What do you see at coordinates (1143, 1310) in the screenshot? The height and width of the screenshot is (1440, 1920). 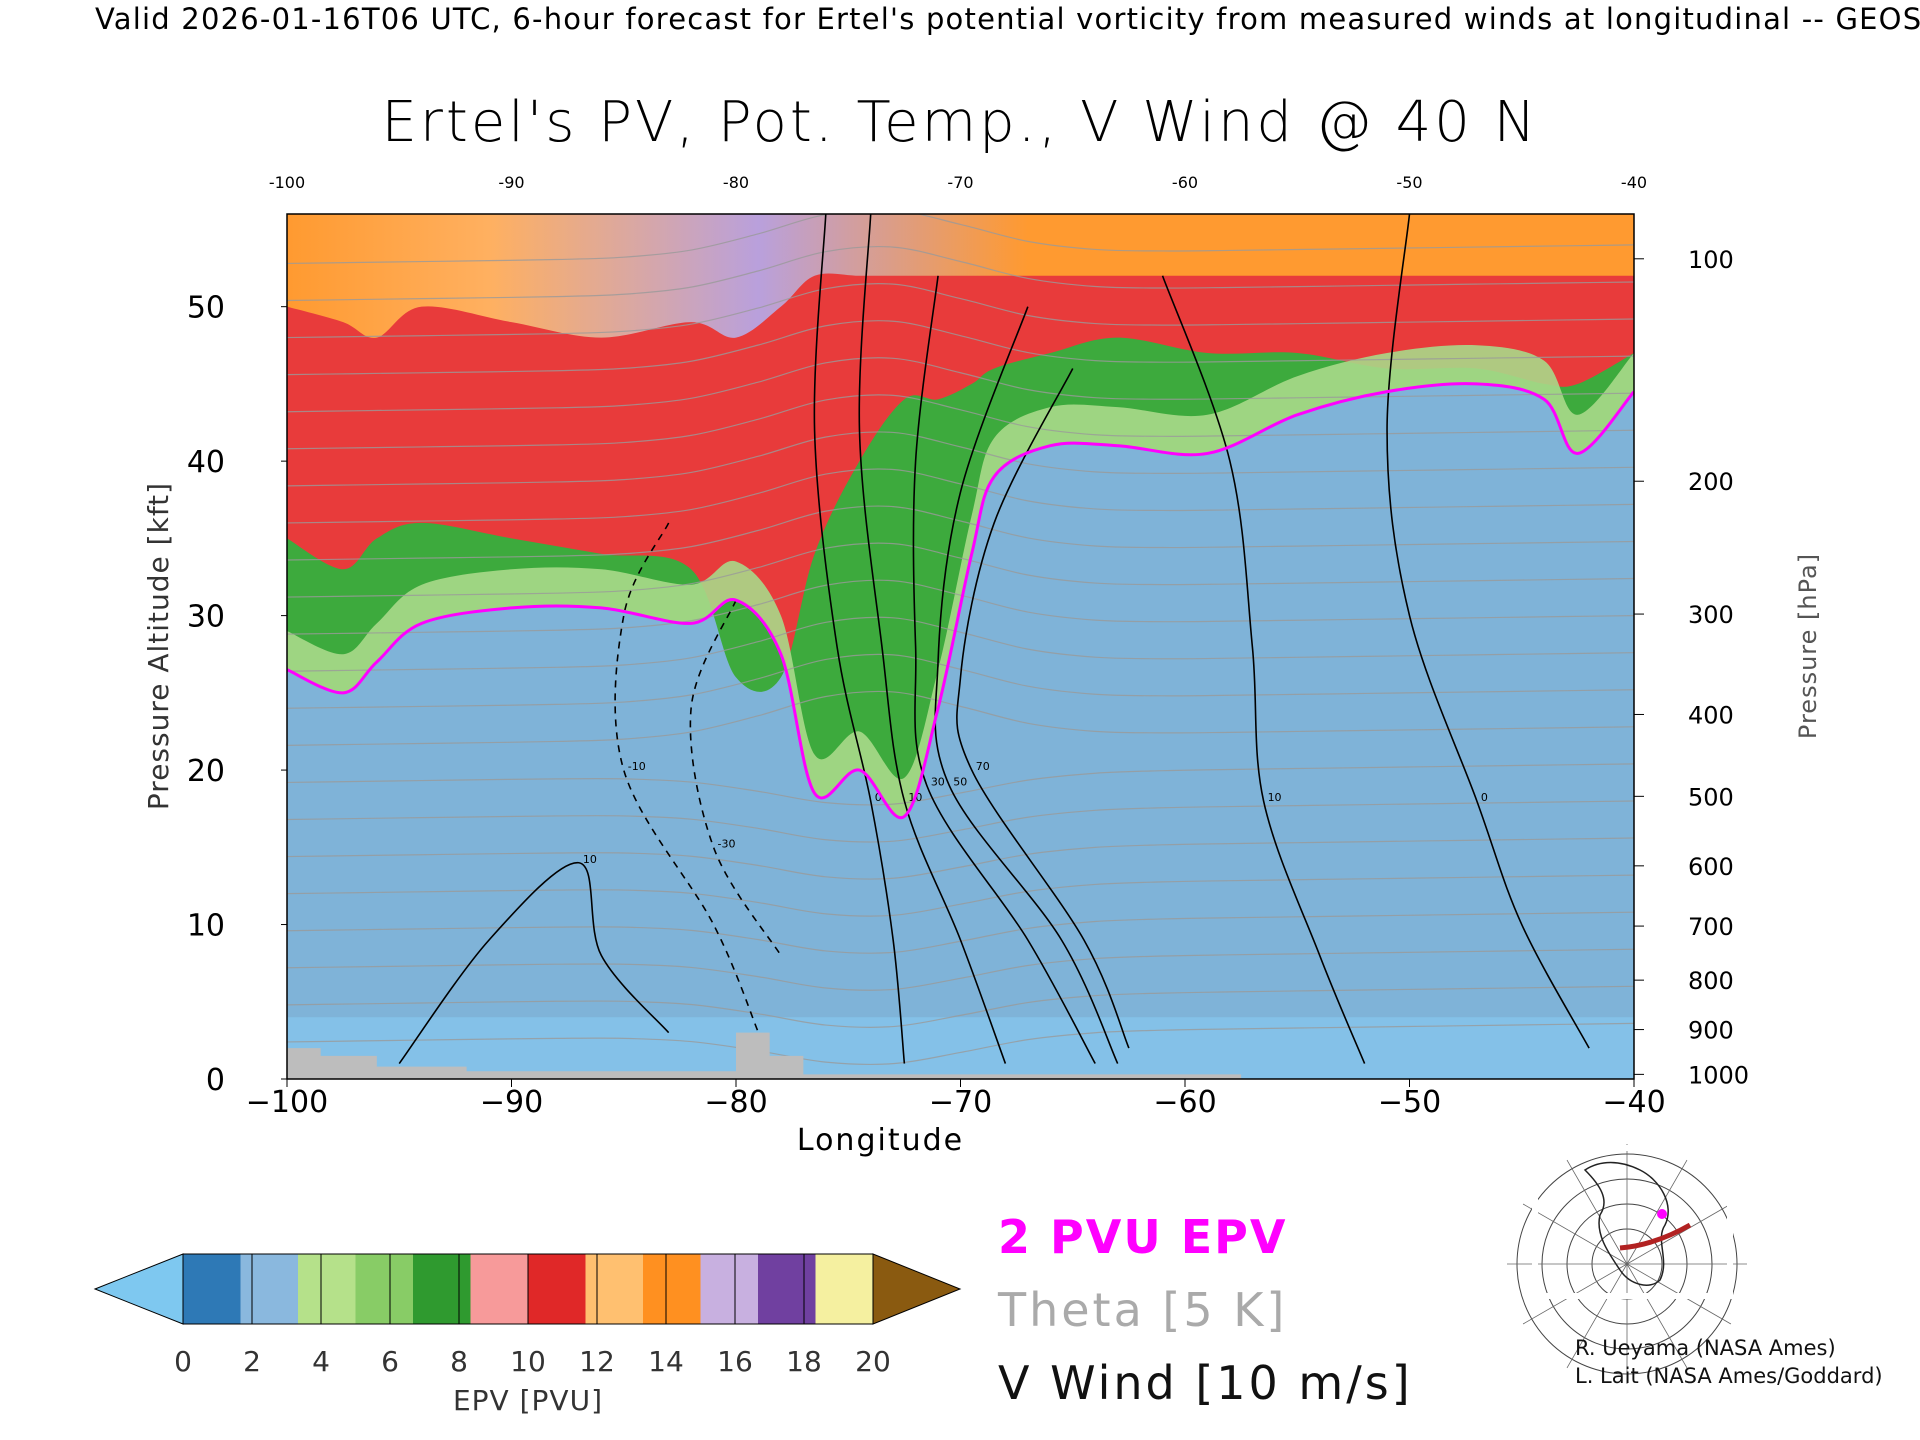 I see `legend-theta: Theta [5 K]` at bounding box center [1143, 1310].